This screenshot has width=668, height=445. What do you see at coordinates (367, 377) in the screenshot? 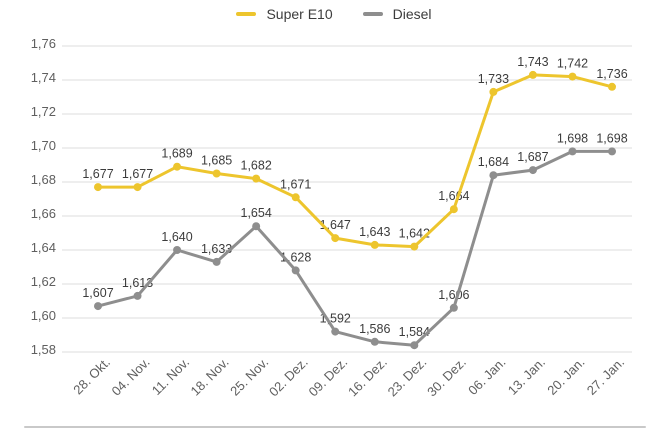
I see `x-tick-label: 16. Dez.` at bounding box center [367, 377].